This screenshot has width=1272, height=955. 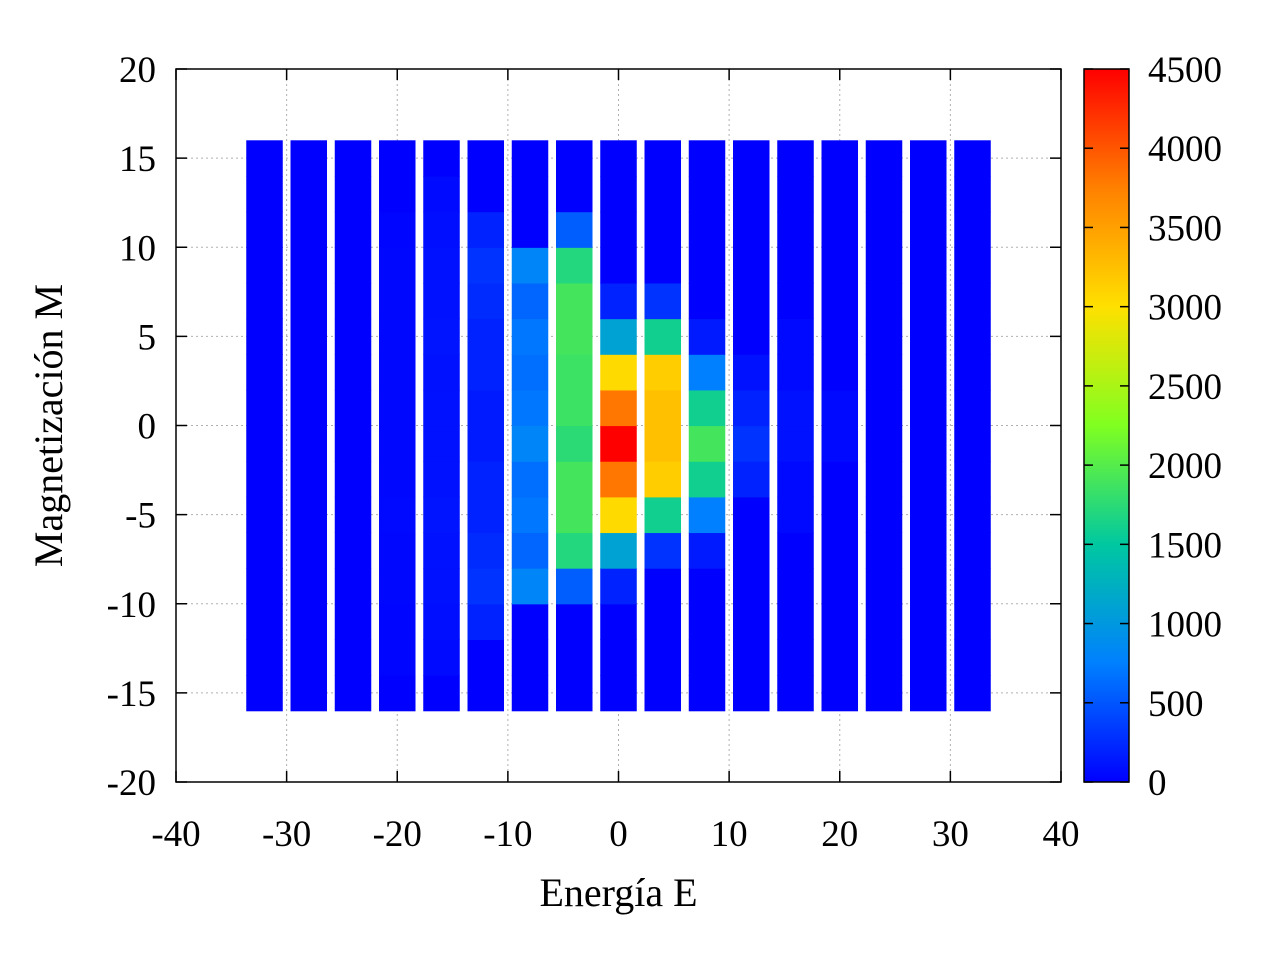 I want to click on y-tick-label: 15, so click(x=137, y=159).